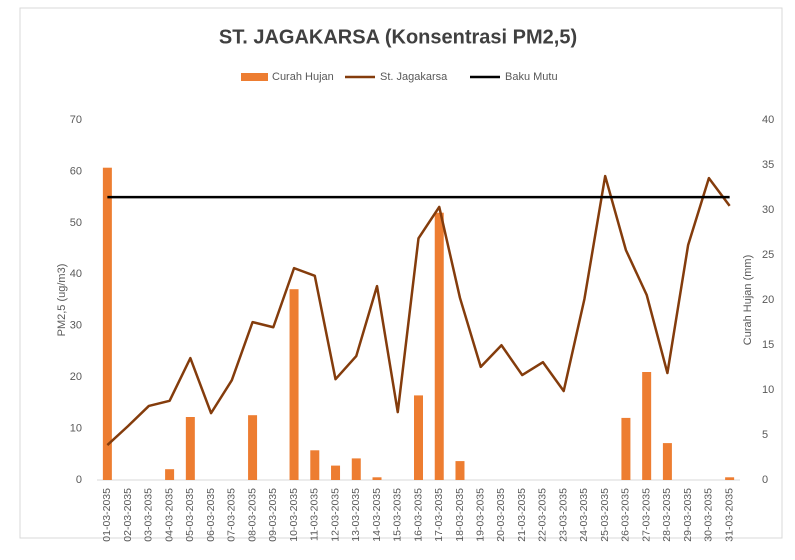 This screenshot has width=795, height=560. I want to click on y2-tick-label: 35, so click(768, 165).